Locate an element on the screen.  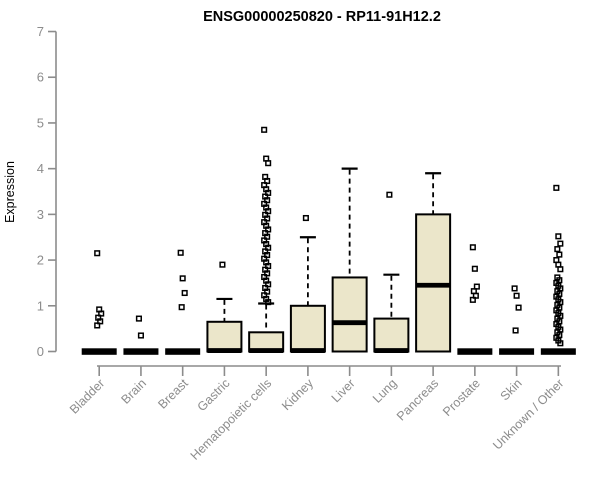
box-liver is located at coordinates (349, 314).